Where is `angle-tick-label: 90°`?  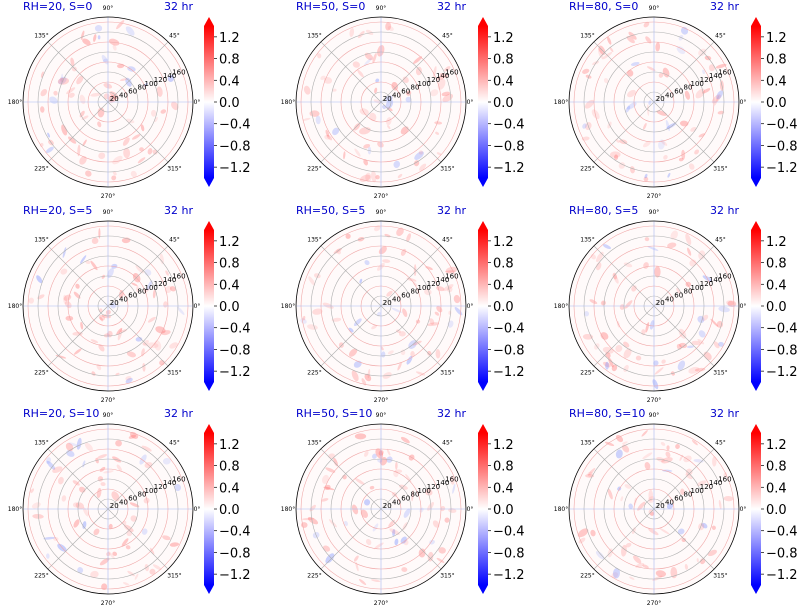 angle-tick-label: 90° is located at coordinates (108, 8).